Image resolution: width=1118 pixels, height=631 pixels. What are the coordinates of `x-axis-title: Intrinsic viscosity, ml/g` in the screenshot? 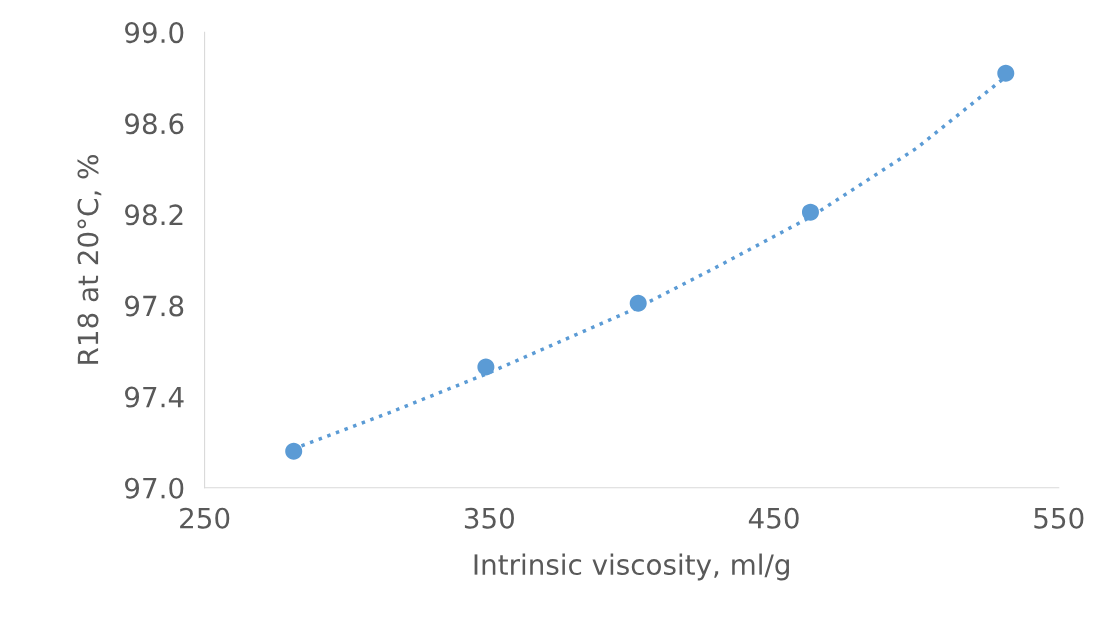 It's located at (631, 567).